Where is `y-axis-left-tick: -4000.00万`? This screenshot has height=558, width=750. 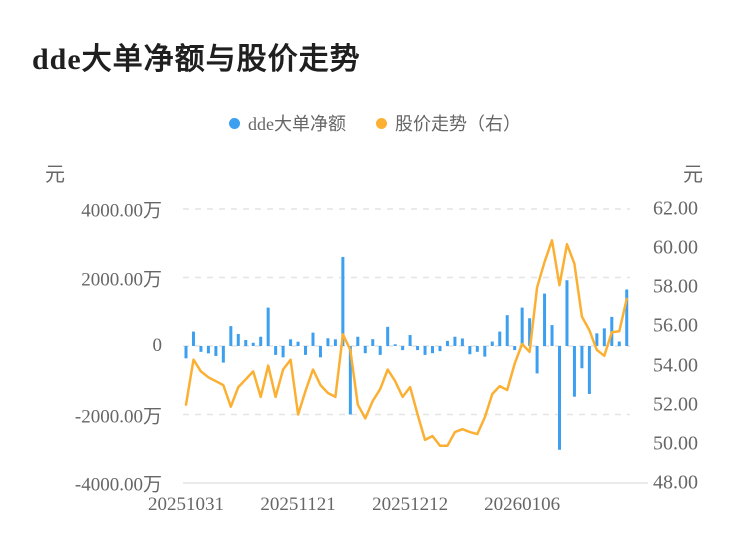
y-axis-left-tick: -4000.00万 is located at coordinates (118, 485).